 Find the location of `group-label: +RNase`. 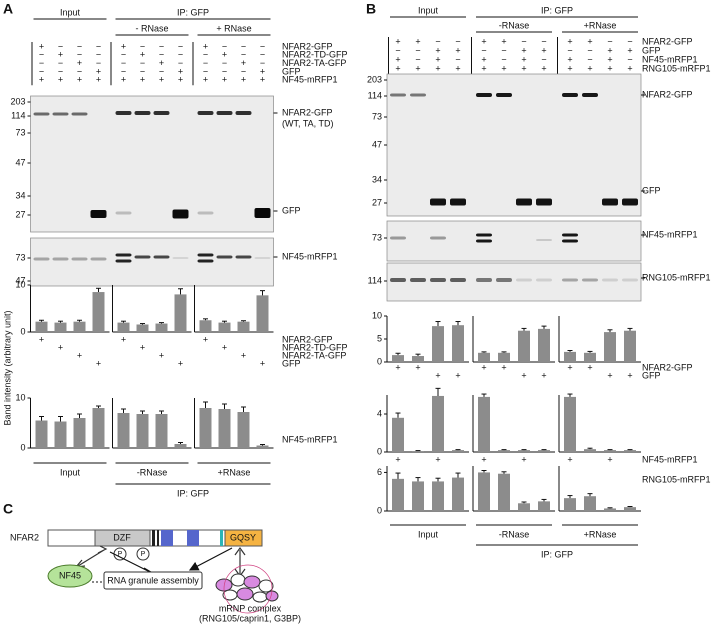

group-label: +RNase is located at coordinates (600, 534).